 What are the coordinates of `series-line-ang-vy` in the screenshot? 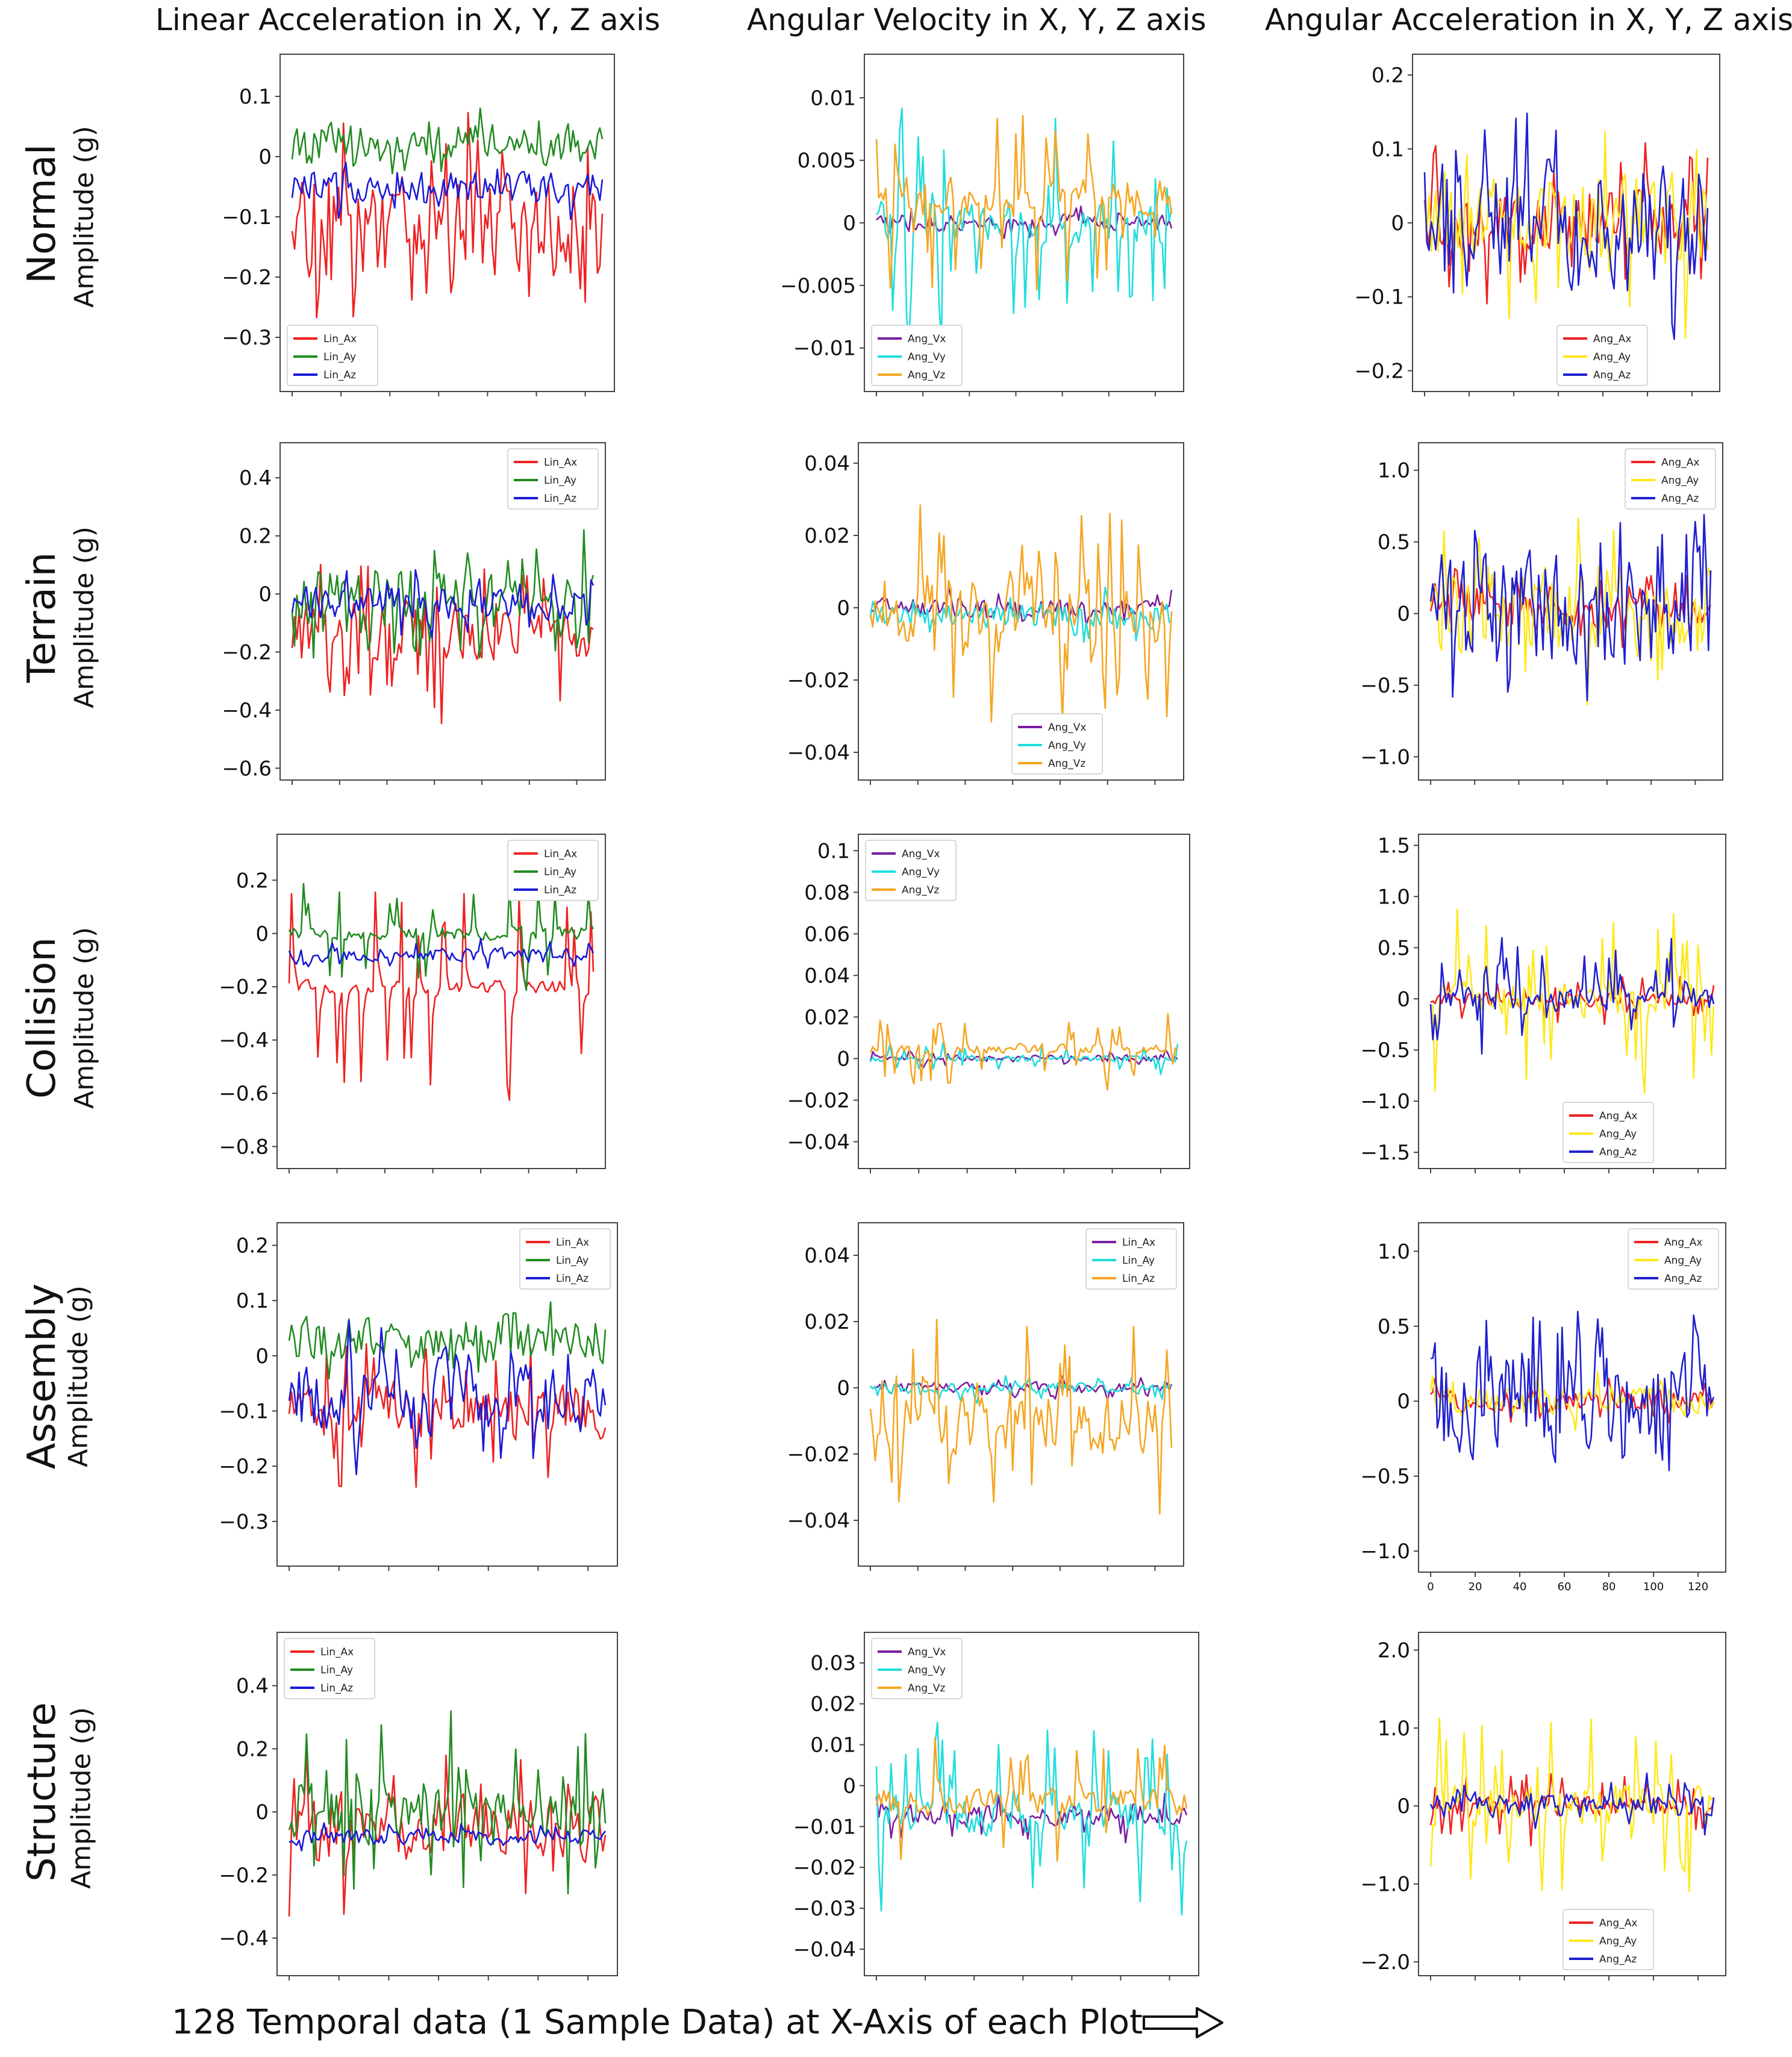 It's located at (1024, 1058).